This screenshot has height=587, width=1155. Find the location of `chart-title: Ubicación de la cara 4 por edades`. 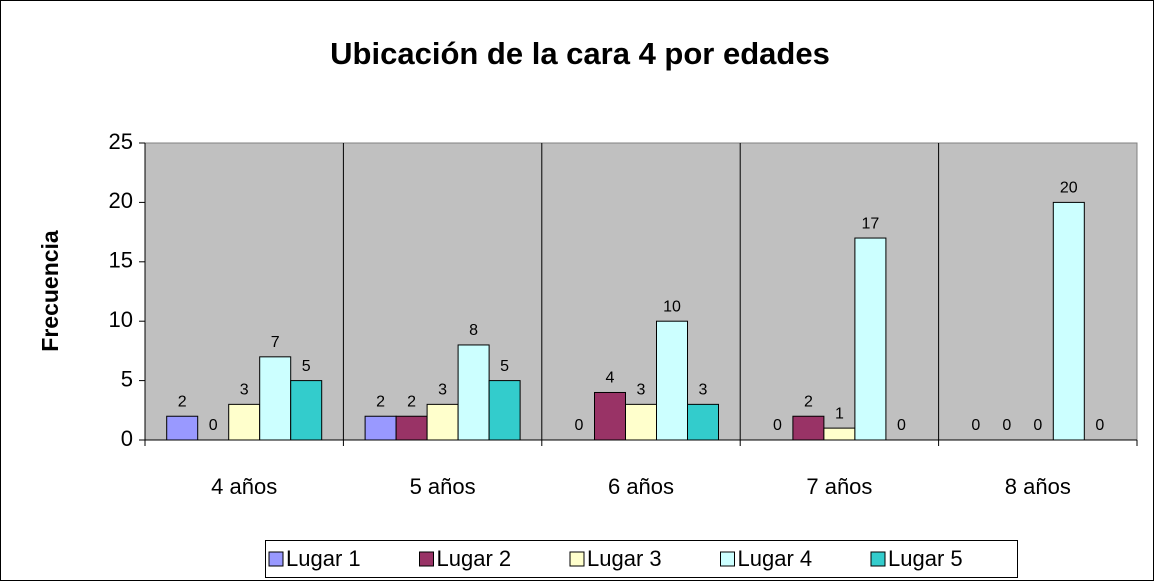

chart-title: Ubicación de la cara 4 por edades is located at coordinates (580, 53).